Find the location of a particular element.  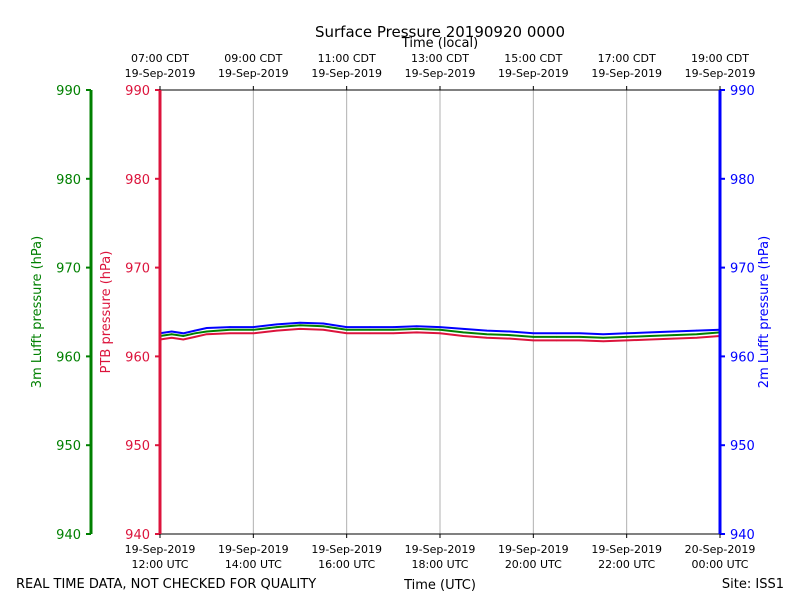

top-tick-date-3: 19-Sep-2019 is located at coordinates (440, 73).